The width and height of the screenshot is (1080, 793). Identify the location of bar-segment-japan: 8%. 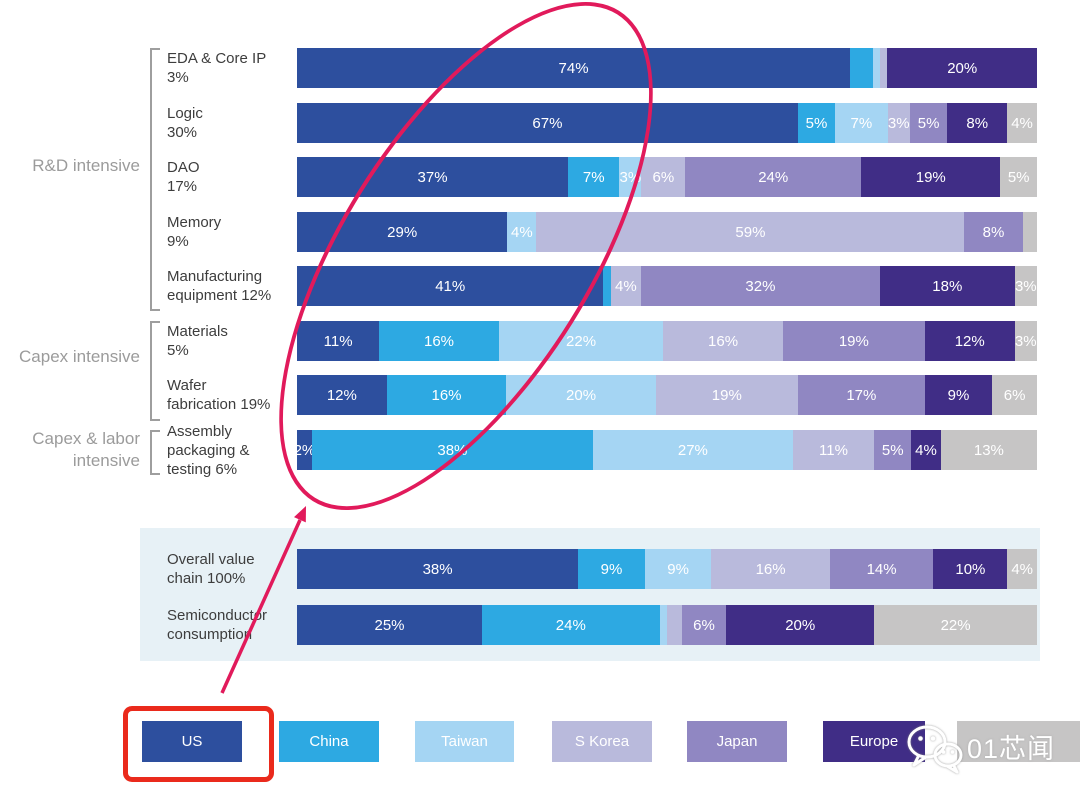
(993, 232).